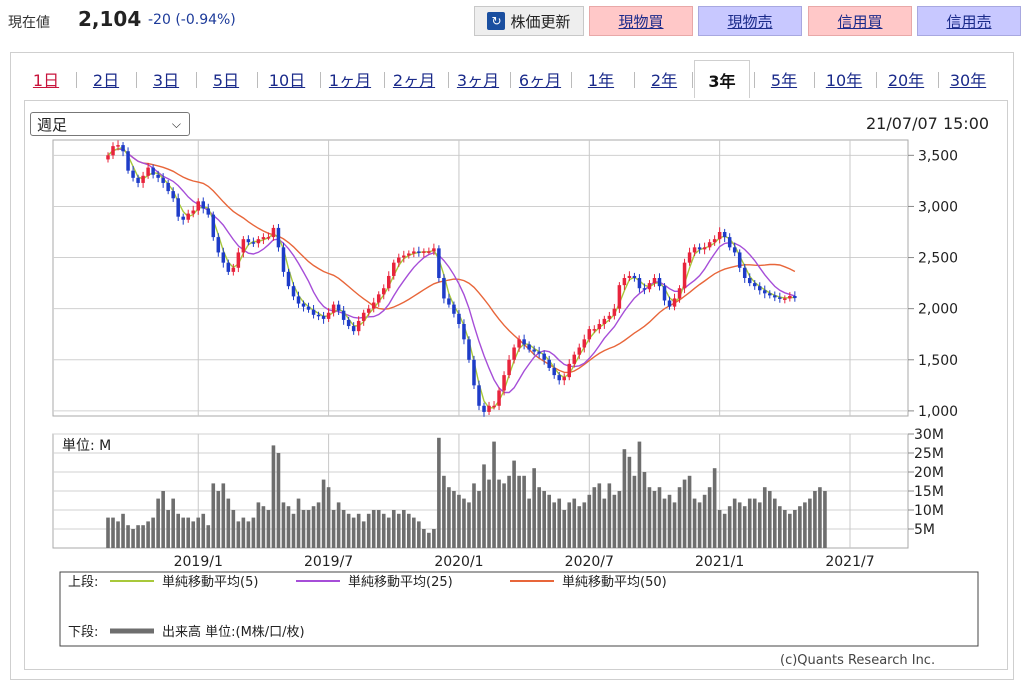 This screenshot has height=684, width=1024. What do you see at coordinates (110, 124) in the screenshot?
I see `period-select: 週足 ⌵` at bounding box center [110, 124].